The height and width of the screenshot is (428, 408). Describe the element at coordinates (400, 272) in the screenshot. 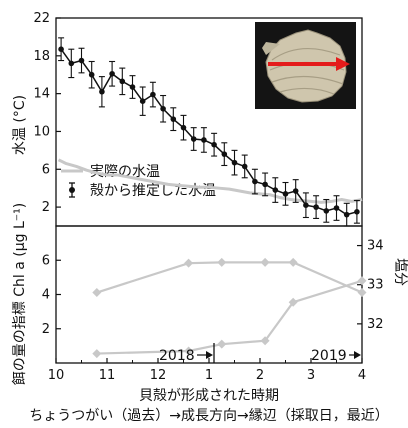

I see `lower-y-axis-right-label: 塩分` at that location.